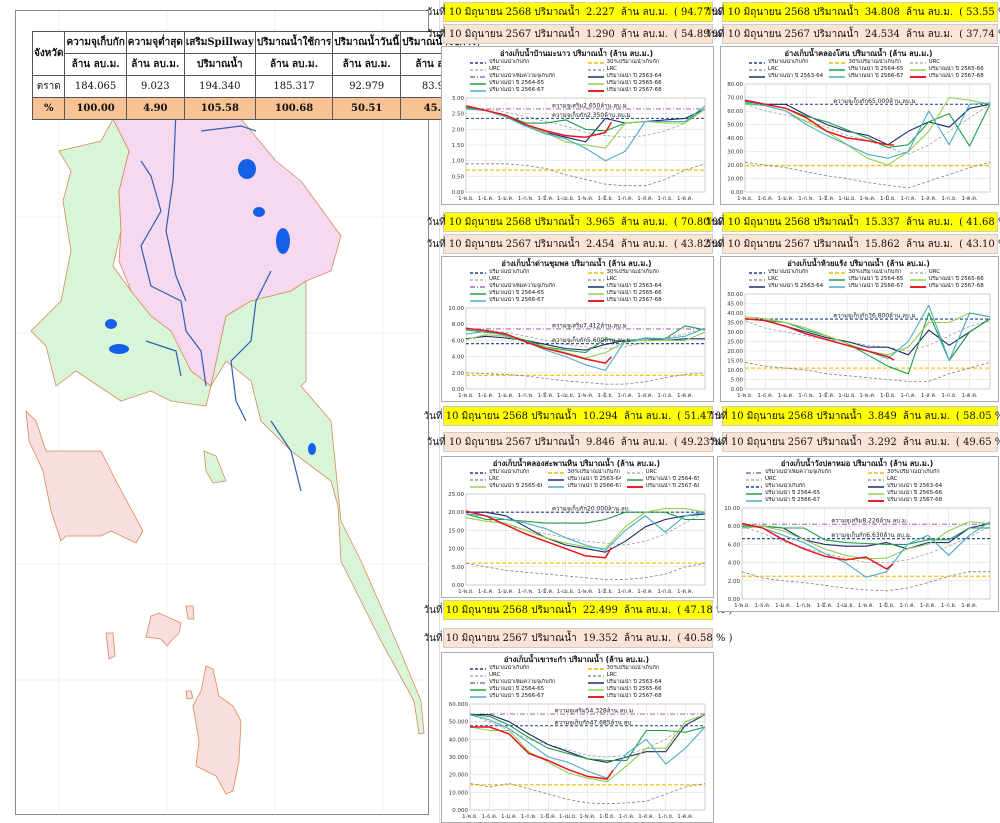 This screenshot has width=1000, height=823. I want to click on legend-swatch-s2567, so click(595, 90).